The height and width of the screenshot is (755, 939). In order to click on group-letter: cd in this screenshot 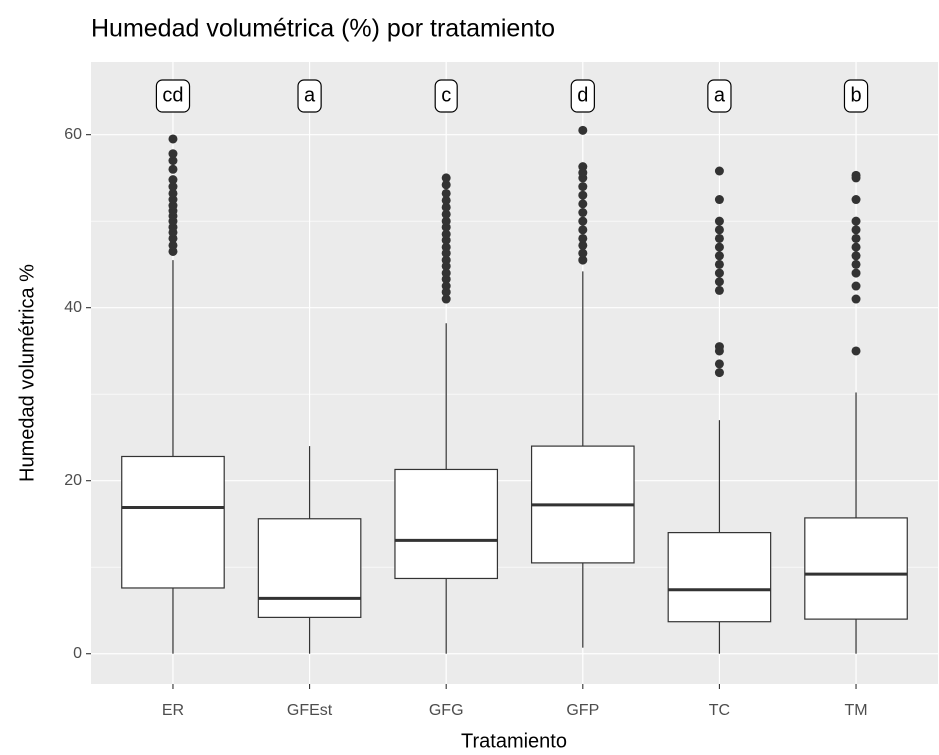, I will do `click(172, 95)`.